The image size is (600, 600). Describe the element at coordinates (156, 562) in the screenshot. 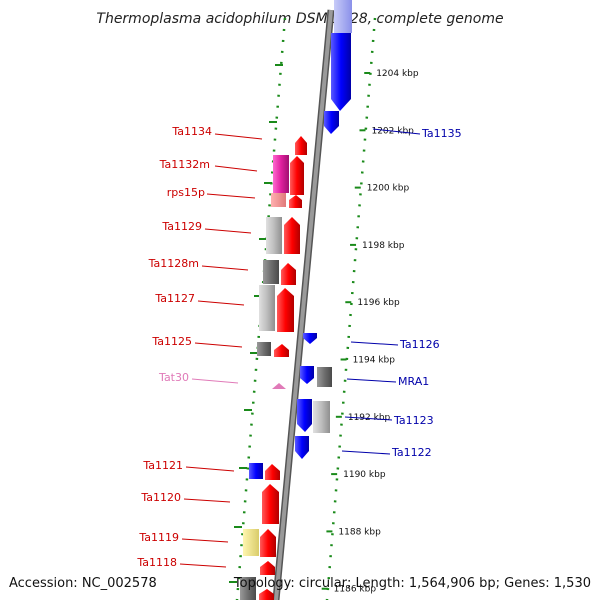

I see `label-ta1118: Ta1118` at that location.